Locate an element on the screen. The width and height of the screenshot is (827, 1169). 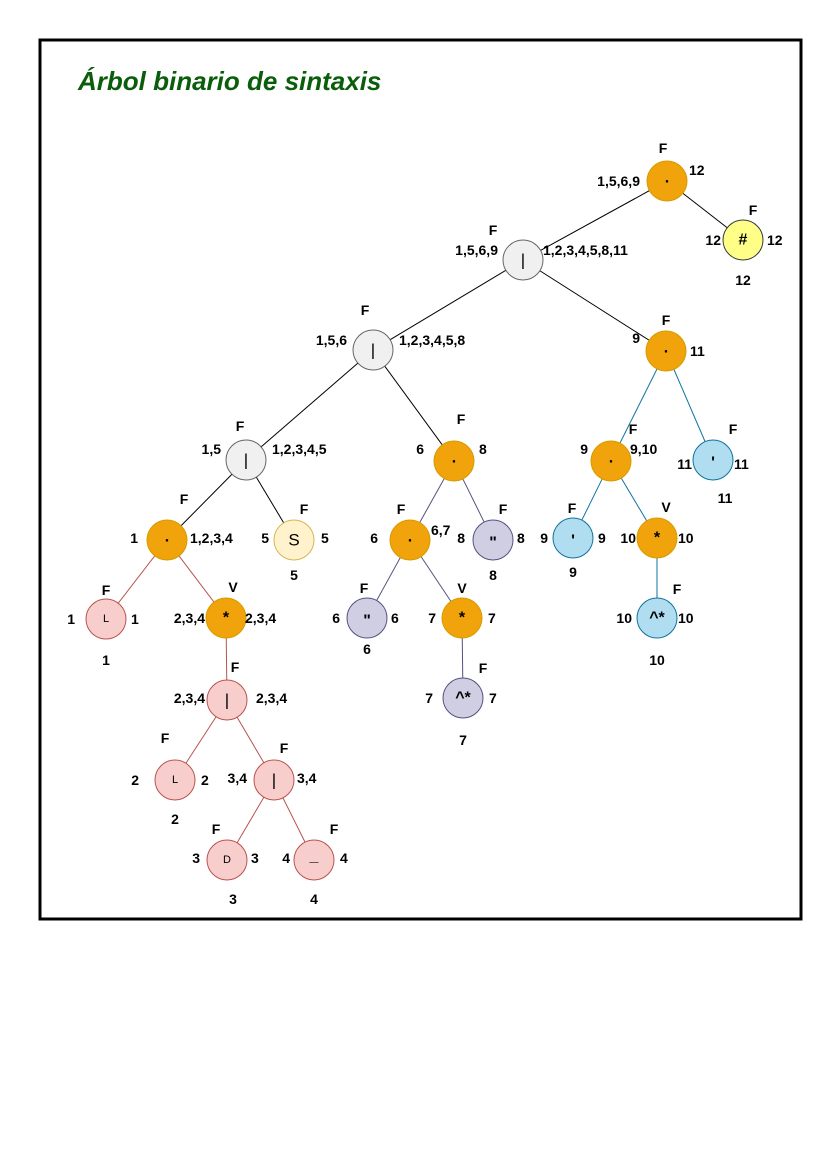
edge-n12-n18 is located at coordinates (388, 579).